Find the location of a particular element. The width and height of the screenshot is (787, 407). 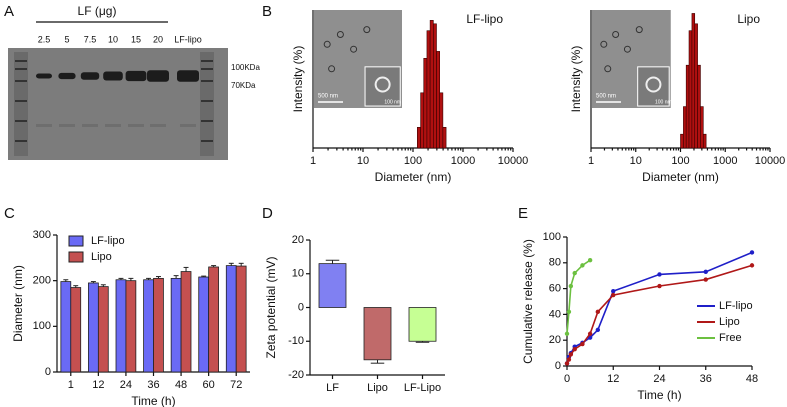

x-tick-label: 10 is located at coordinates (363, 161).